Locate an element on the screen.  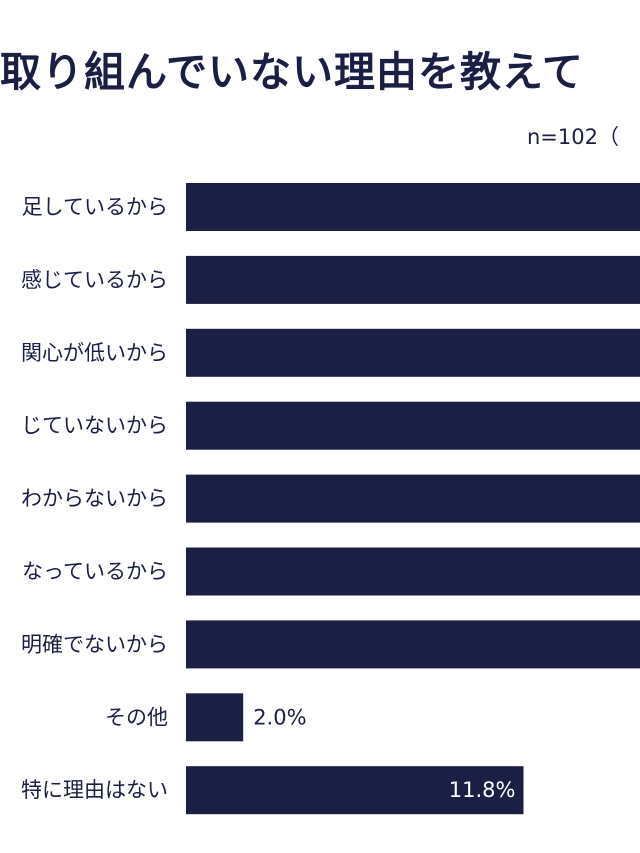
category-label-8: 特に理由はない is located at coordinates (94, 790).